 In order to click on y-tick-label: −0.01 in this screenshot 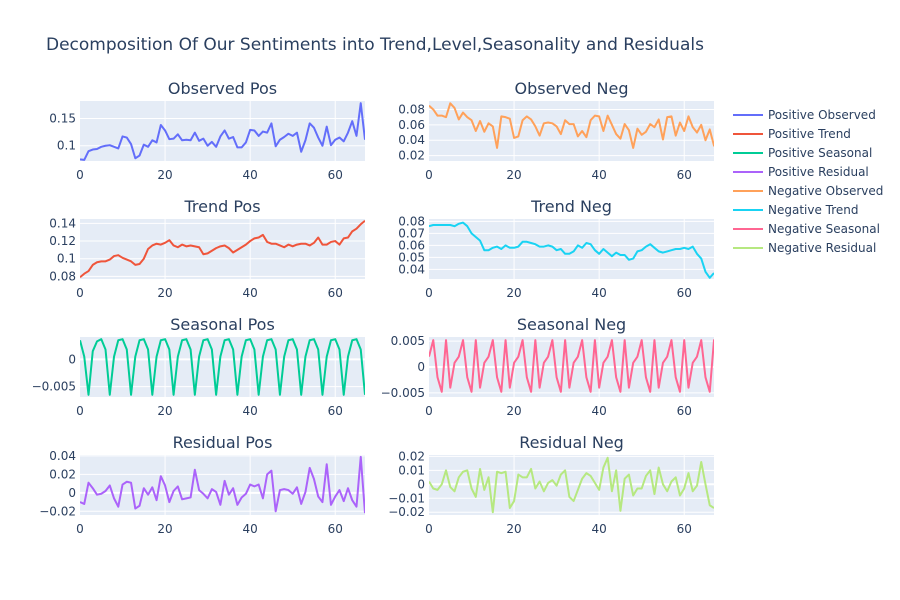, I will do `click(406, 498)`.